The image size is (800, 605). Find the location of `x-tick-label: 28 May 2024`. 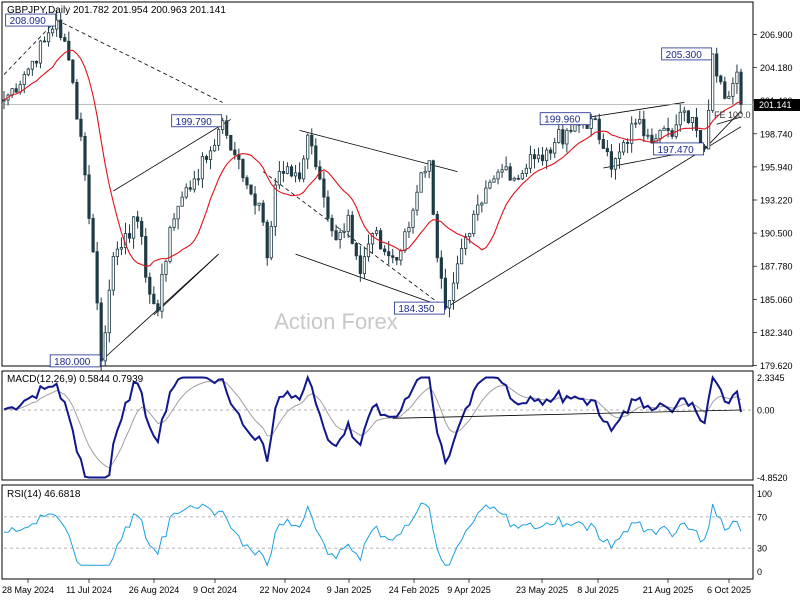

x-tick-label: 28 May 2024 is located at coordinates (28, 590).